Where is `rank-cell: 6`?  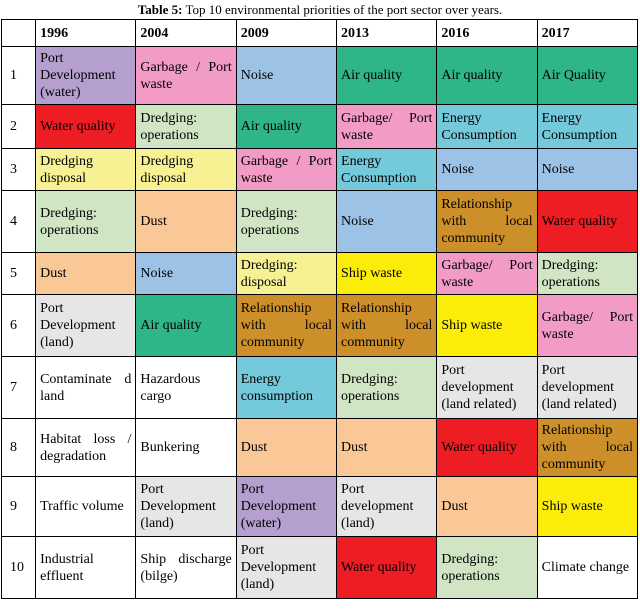
rank-cell: 6 is located at coordinates (18, 325).